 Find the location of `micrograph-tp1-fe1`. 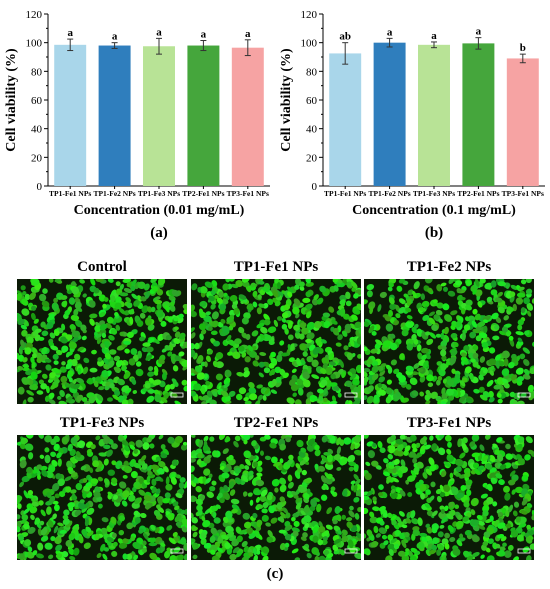

micrograph-tp1-fe1 is located at coordinates (276, 341).